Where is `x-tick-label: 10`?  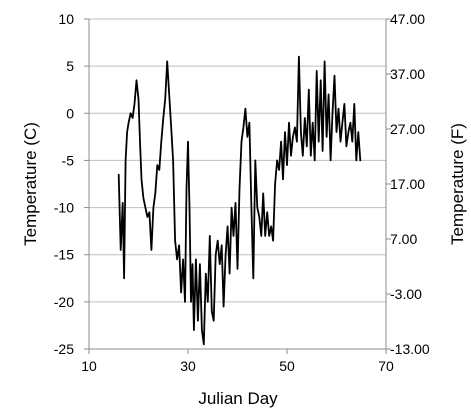 x-tick-label: 10 is located at coordinates (89, 366).